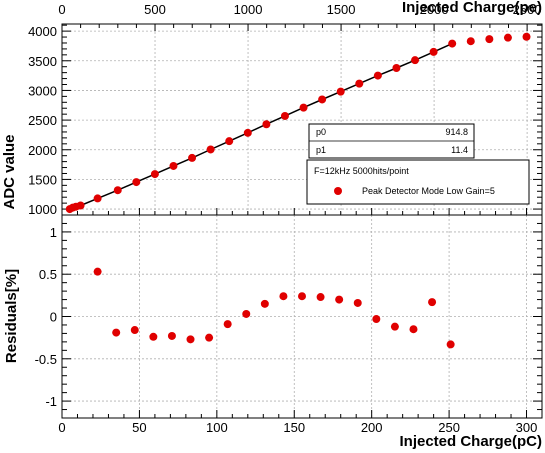 This screenshot has height=453, width=545. What do you see at coordinates (338, 191) in the screenshot?
I see `legend-marker` at bounding box center [338, 191].